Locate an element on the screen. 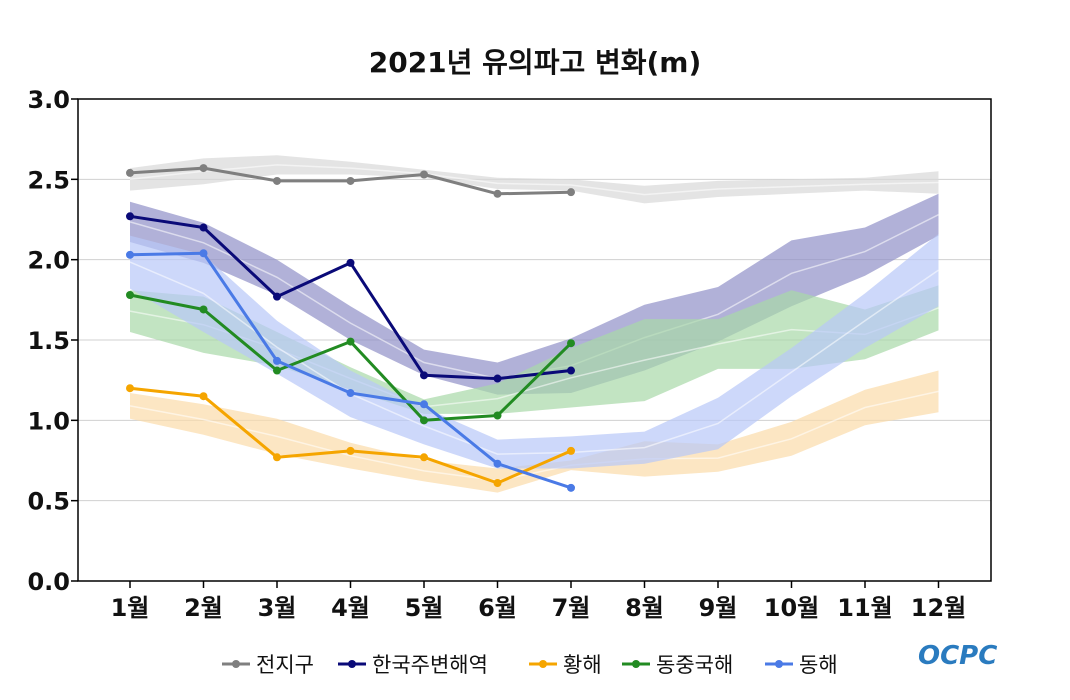 The image size is (1070, 700). legend-label-2: 황해 is located at coordinates (582, 665).